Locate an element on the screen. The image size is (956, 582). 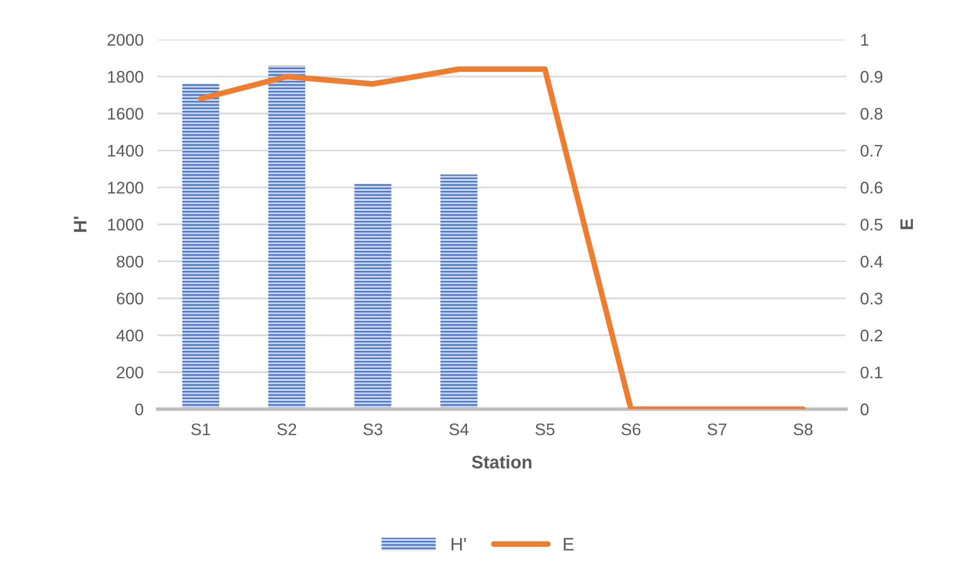
y-tick-label: 1000 is located at coordinates (126, 224).